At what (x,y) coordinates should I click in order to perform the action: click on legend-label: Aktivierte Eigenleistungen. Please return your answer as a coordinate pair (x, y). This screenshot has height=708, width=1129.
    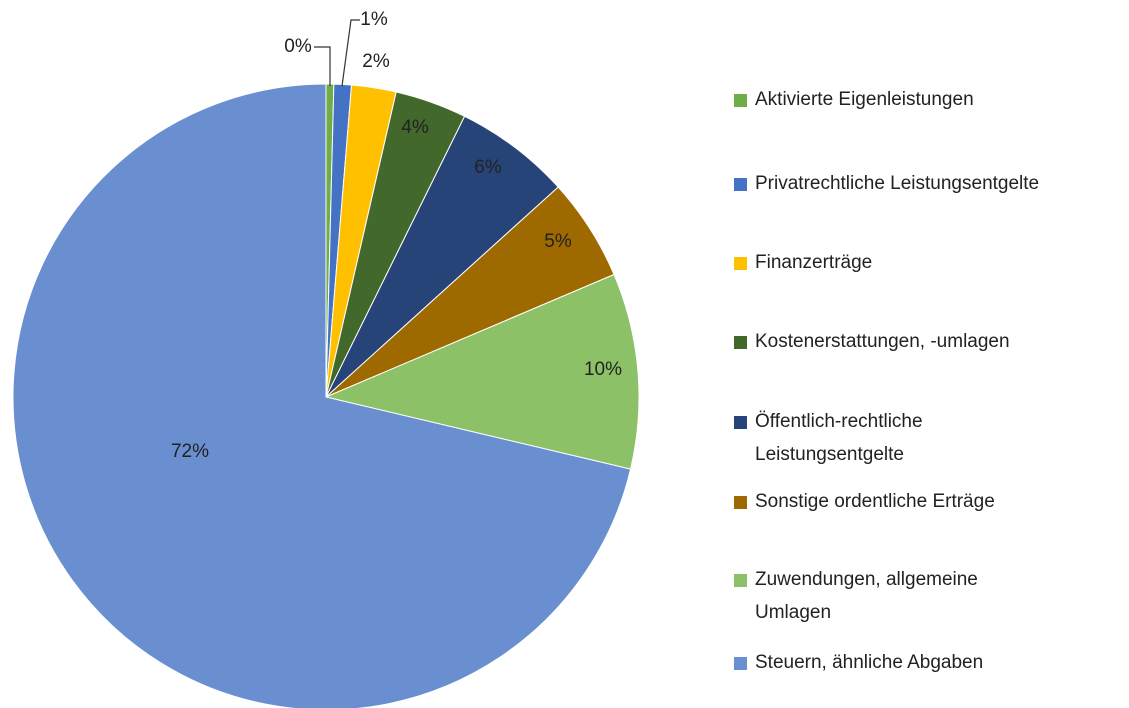
    Looking at the image, I should click on (864, 99).